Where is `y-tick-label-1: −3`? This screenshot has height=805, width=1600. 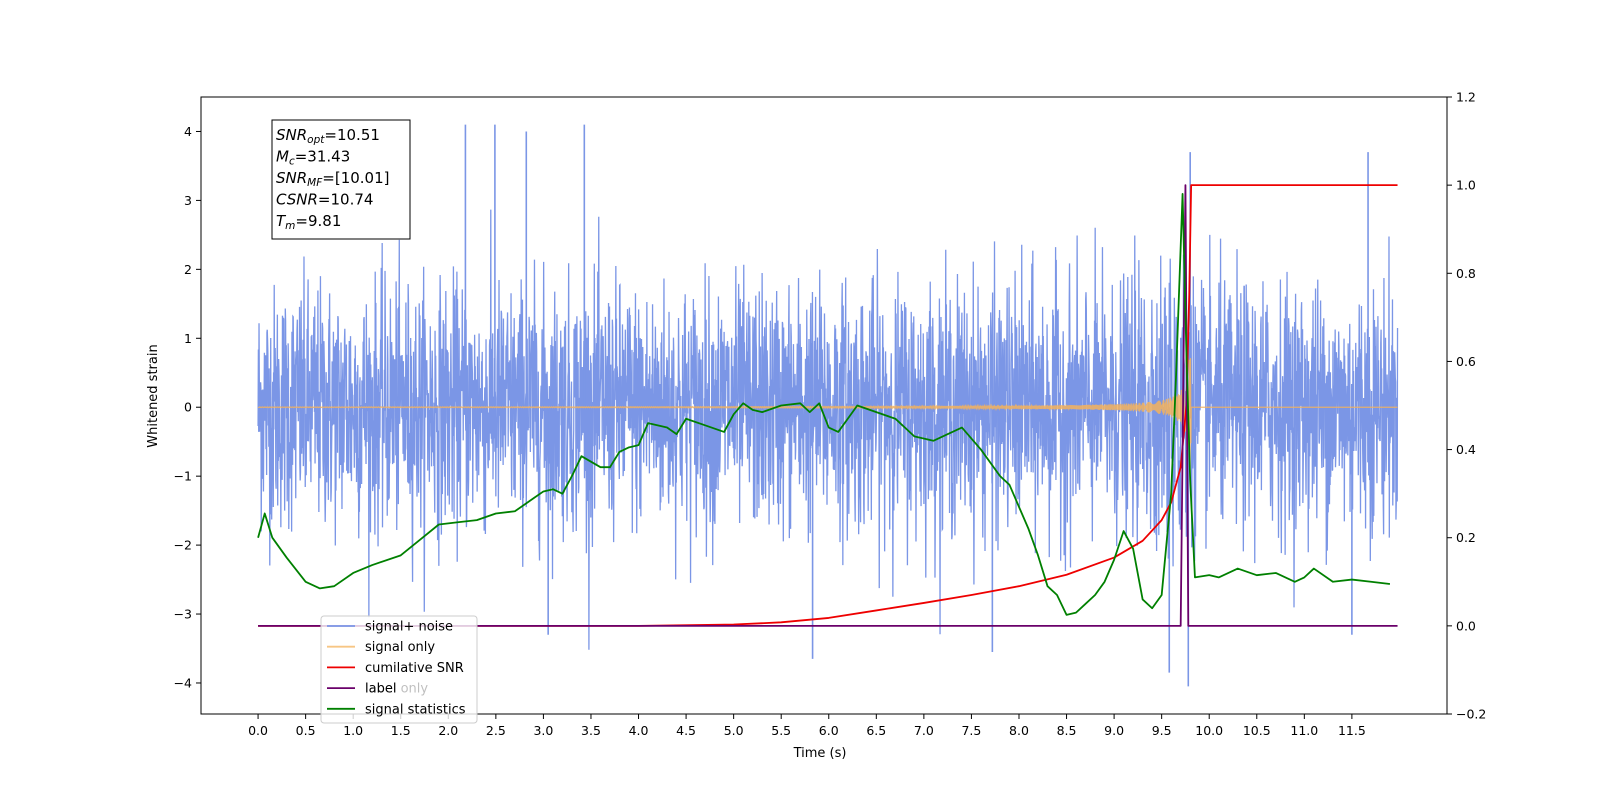 y-tick-label-1: −3 is located at coordinates (183, 614).